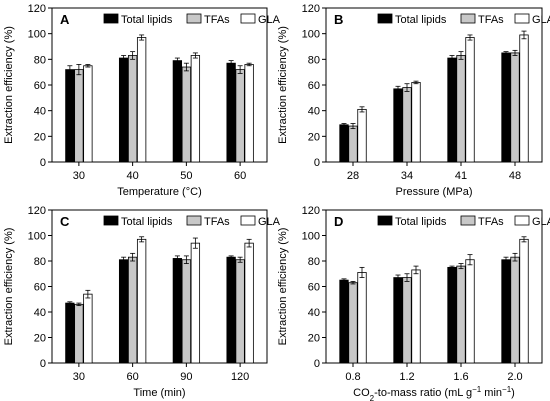 The image size is (550, 401). I want to click on x-tick-label: 28, so click(353, 176).